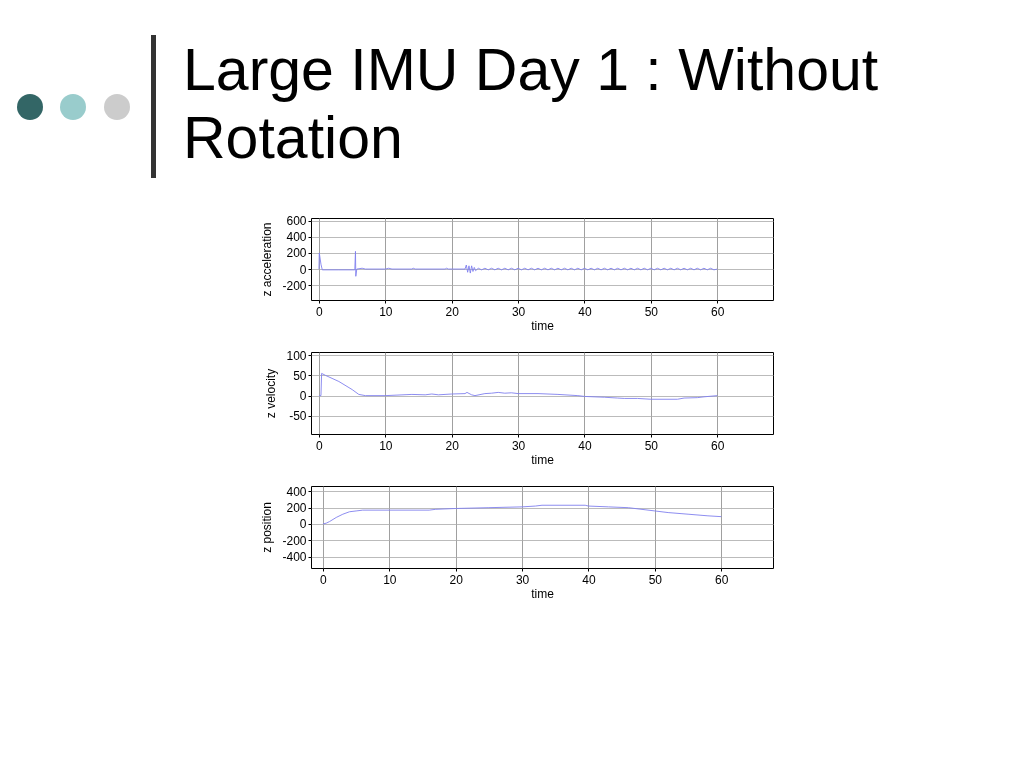  What do you see at coordinates (531, 104) in the screenshot?
I see `chart-title: Large IMU Day 1 : Without Rotation` at bounding box center [531, 104].